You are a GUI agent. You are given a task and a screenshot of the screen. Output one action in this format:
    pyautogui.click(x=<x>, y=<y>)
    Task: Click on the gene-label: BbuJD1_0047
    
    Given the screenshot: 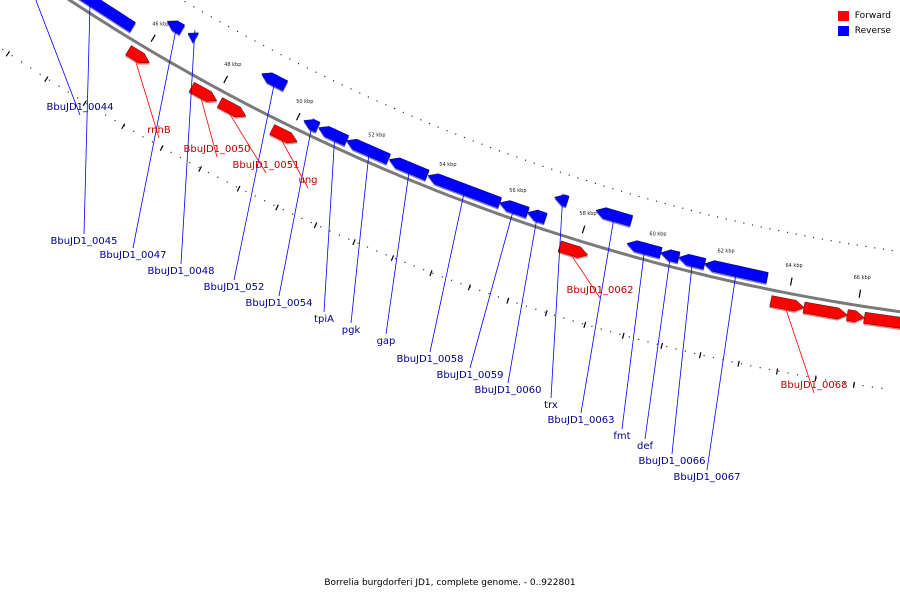 What is the action you would take?
    pyautogui.click(x=132, y=255)
    